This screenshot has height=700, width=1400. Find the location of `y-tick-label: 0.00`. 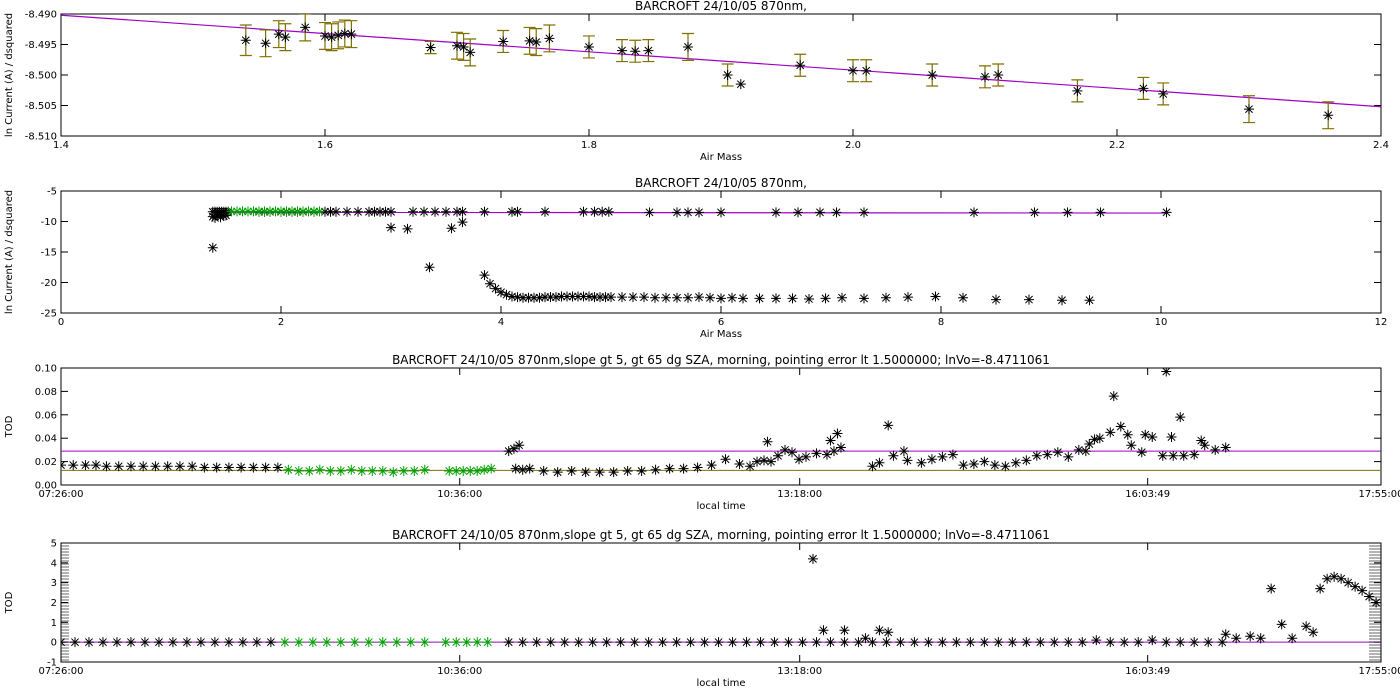

y-tick-label: 0.00 is located at coordinates (46, 486).